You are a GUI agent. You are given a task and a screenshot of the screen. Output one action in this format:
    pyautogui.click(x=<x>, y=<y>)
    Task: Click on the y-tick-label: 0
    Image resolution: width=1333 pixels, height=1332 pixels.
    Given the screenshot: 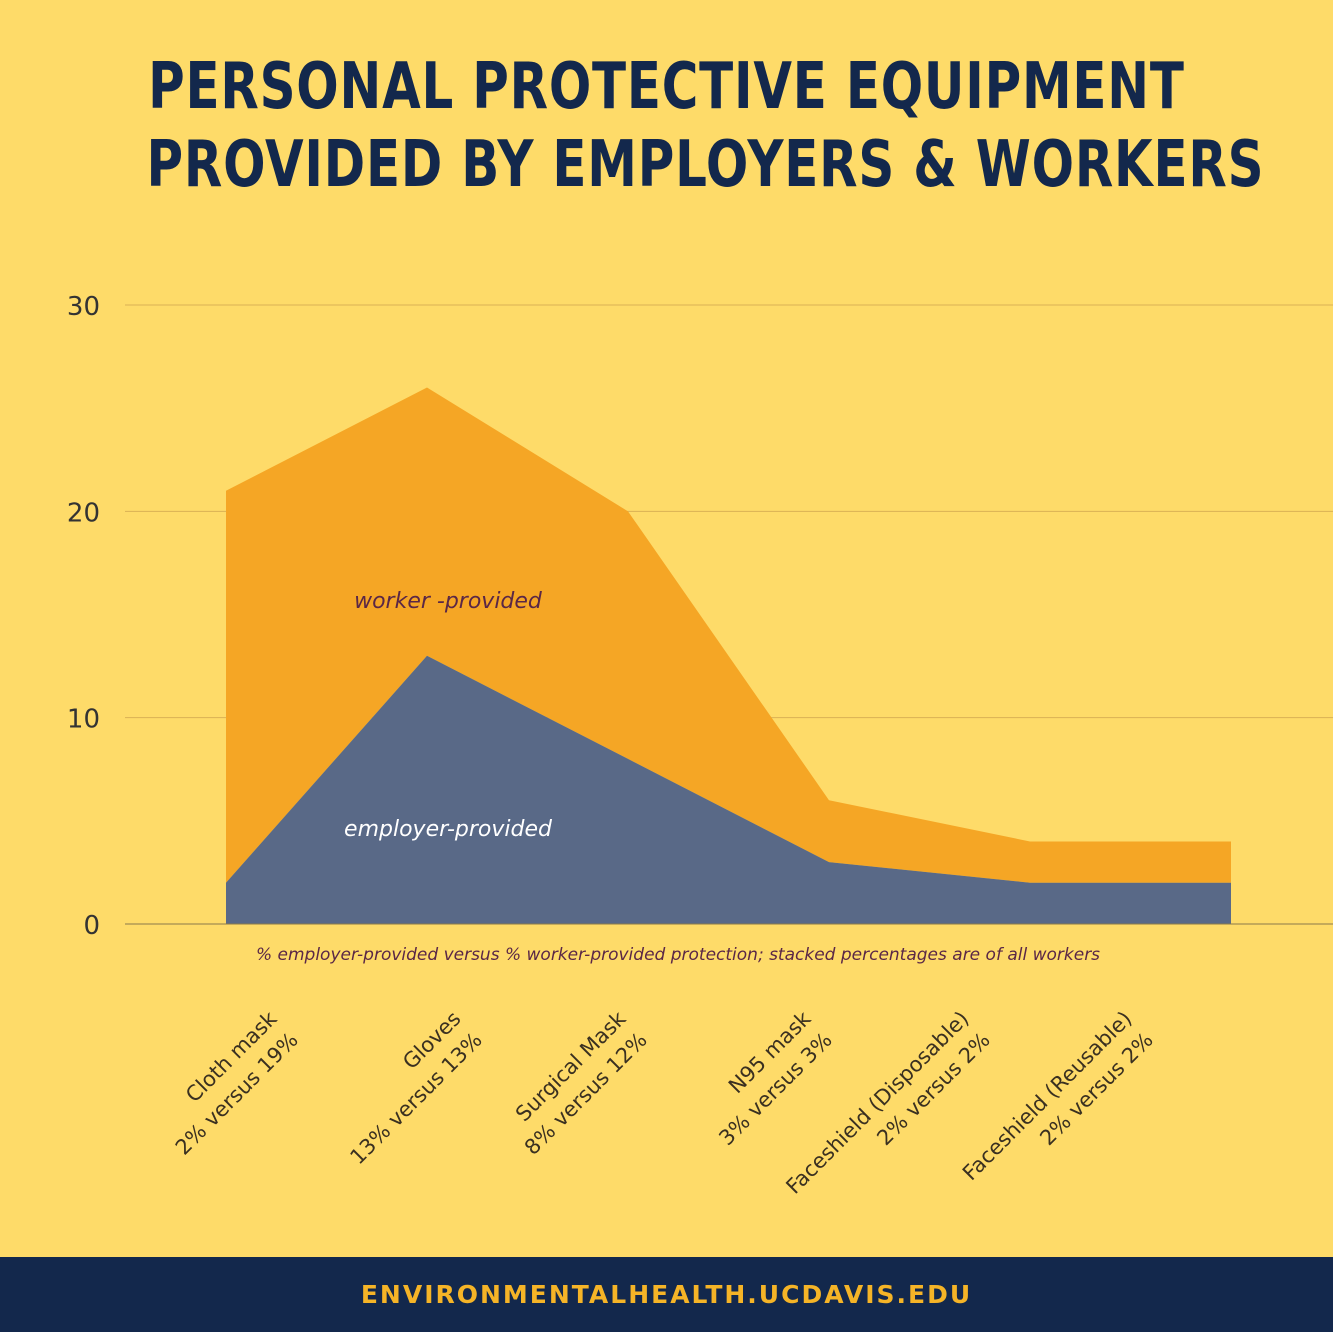 What is the action you would take?
    pyautogui.click(x=91, y=926)
    